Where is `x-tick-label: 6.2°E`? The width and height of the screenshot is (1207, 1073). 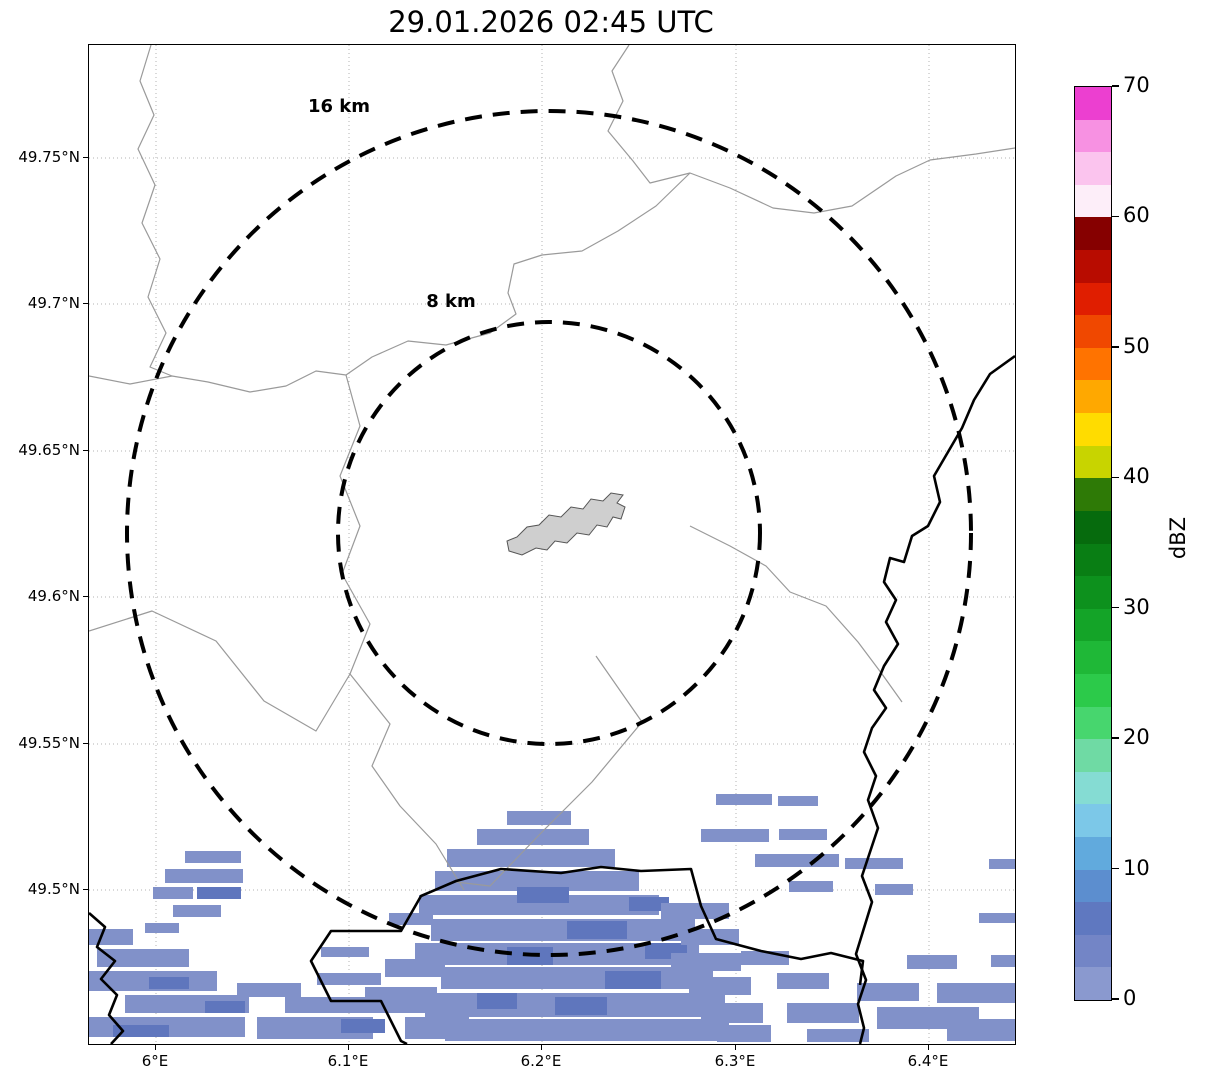 x-tick-label: 6.2°E is located at coordinates (541, 1061).